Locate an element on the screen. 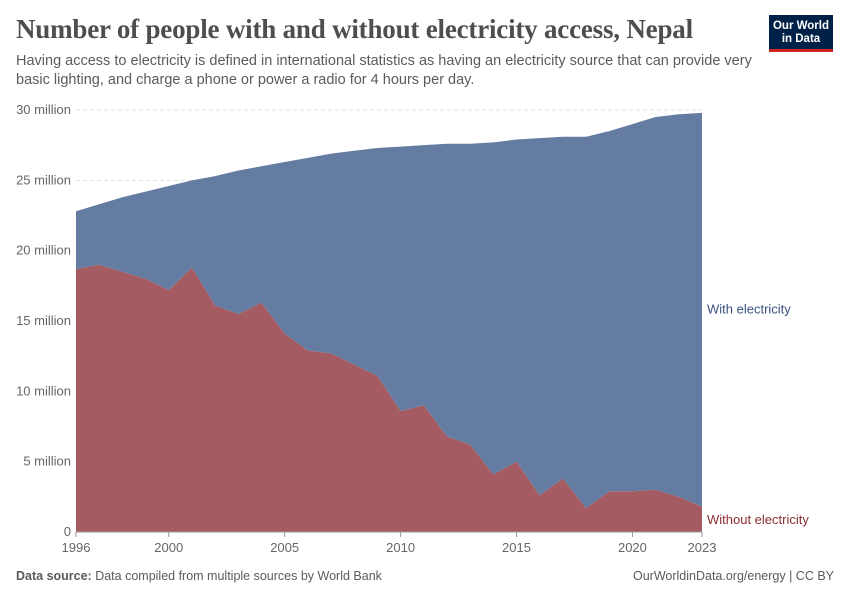 Image resolution: width=850 pixels, height=600 pixels. y-tick-label: 10 million is located at coordinates (43, 390).